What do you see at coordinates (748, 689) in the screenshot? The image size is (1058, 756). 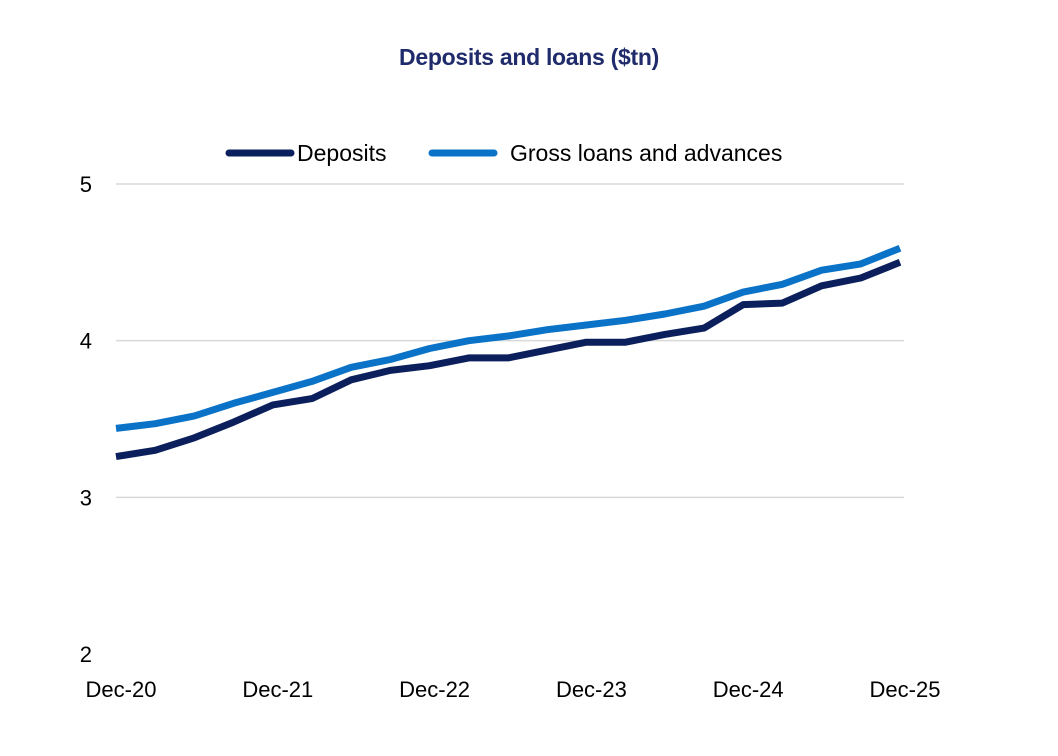 I see `x-tick-label: Dec-24` at bounding box center [748, 689].